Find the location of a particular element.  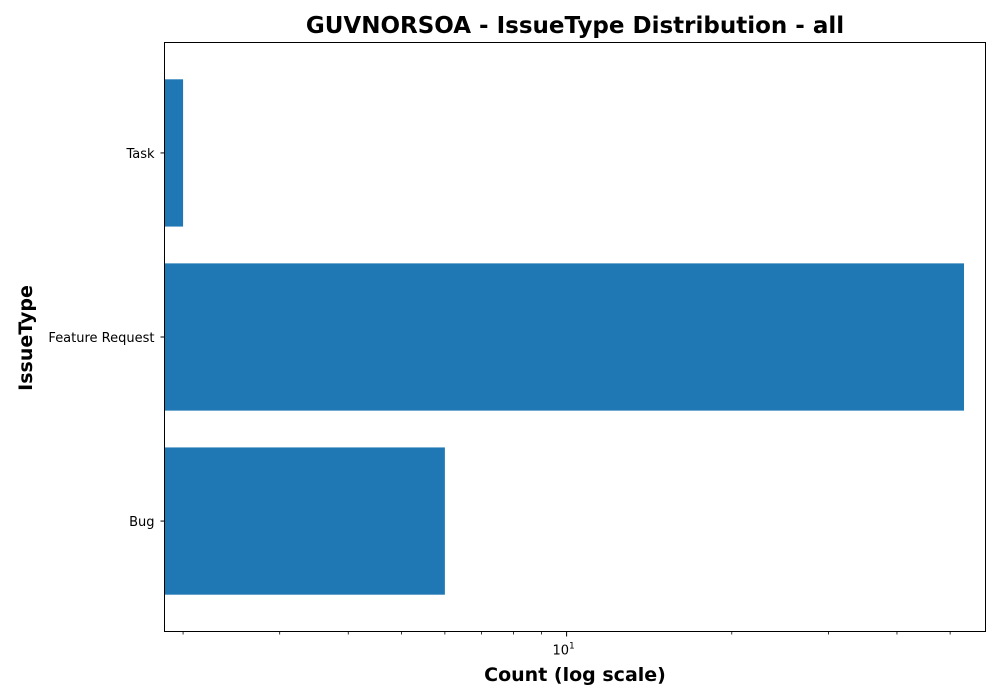

y-axis-label: IssueType is located at coordinates (26, 338).